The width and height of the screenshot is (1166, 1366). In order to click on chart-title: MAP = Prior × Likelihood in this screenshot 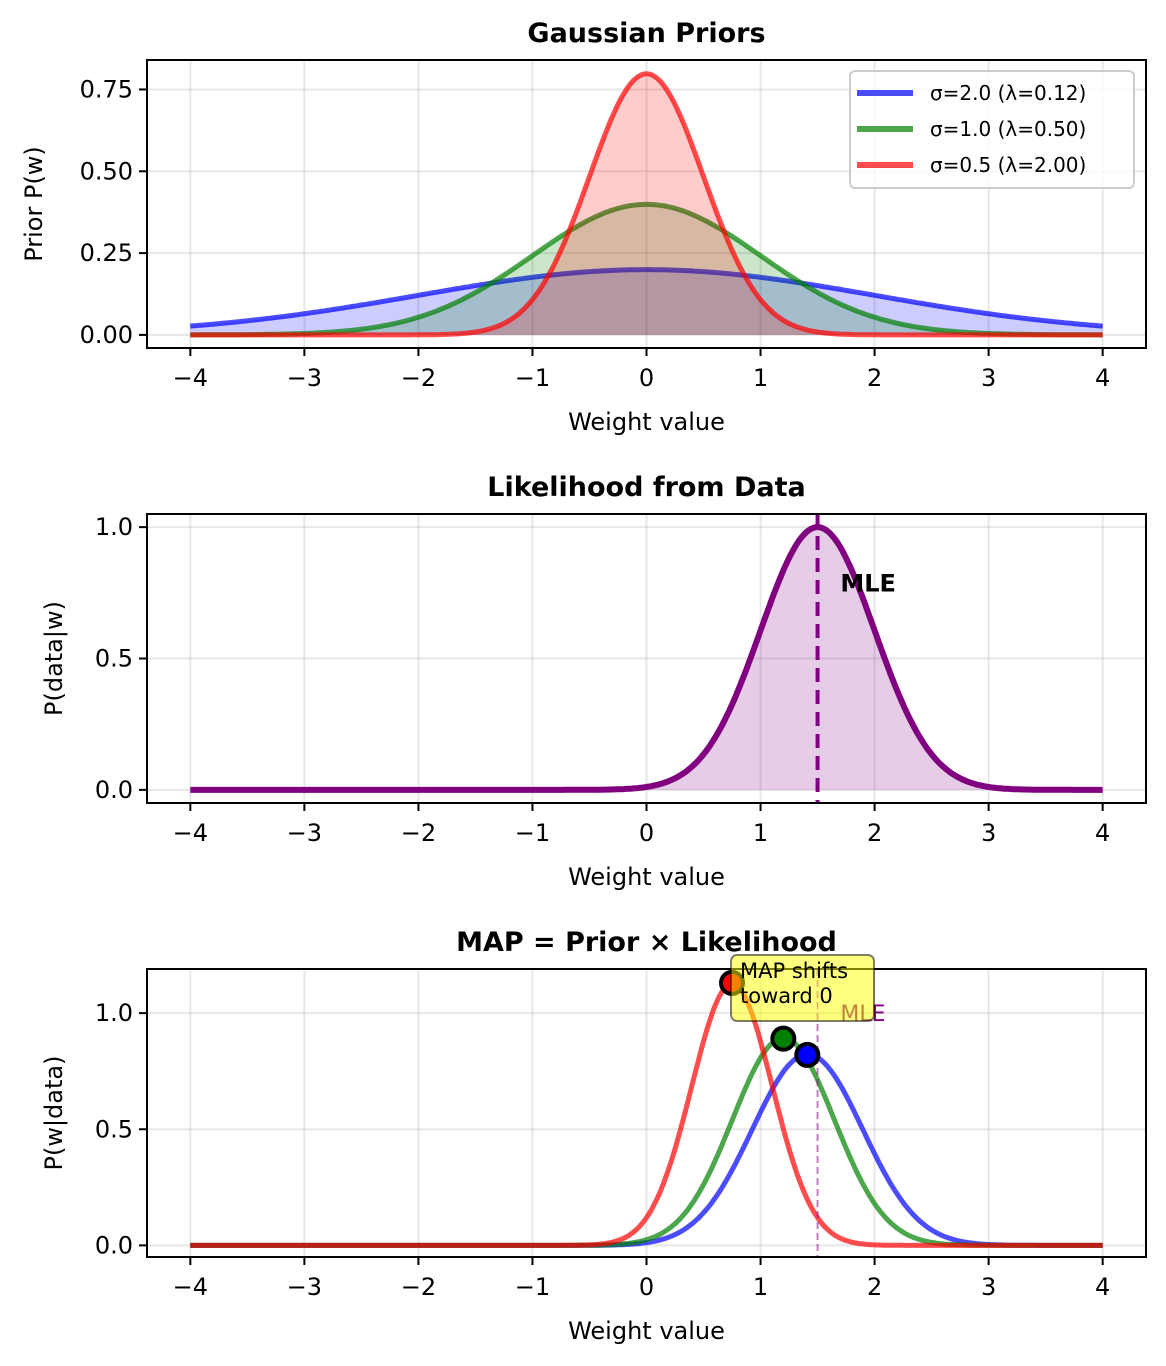, I will do `click(646, 942)`.